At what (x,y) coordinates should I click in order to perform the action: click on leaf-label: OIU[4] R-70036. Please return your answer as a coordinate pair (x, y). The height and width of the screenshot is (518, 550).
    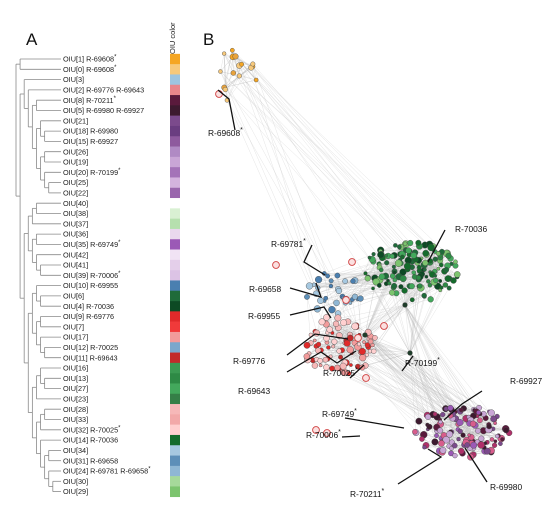
    Looking at the image, I should click on (88, 306).